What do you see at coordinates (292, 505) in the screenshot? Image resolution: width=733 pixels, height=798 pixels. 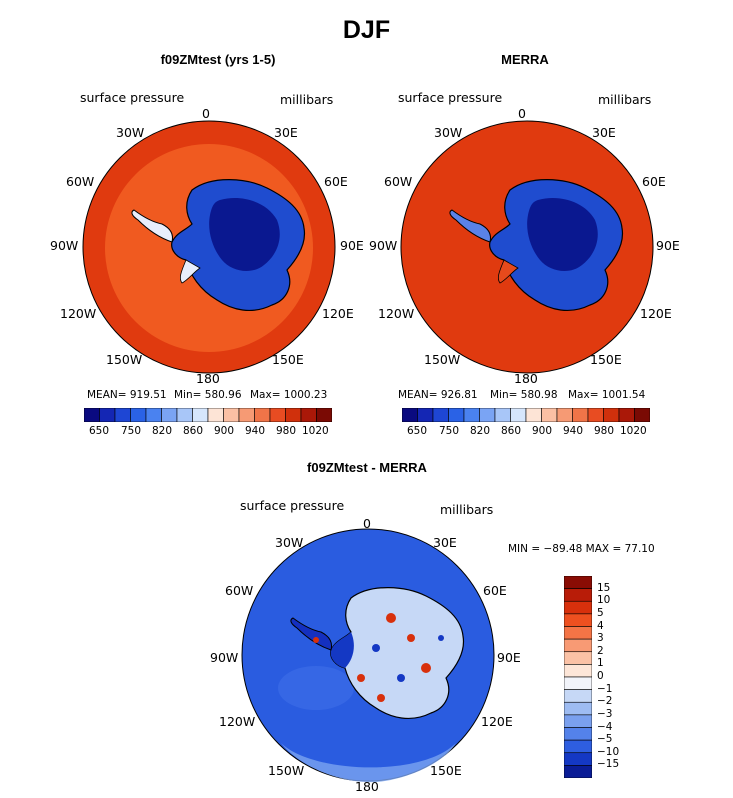 I see `variable-label-diff: surface pressure` at bounding box center [292, 505].